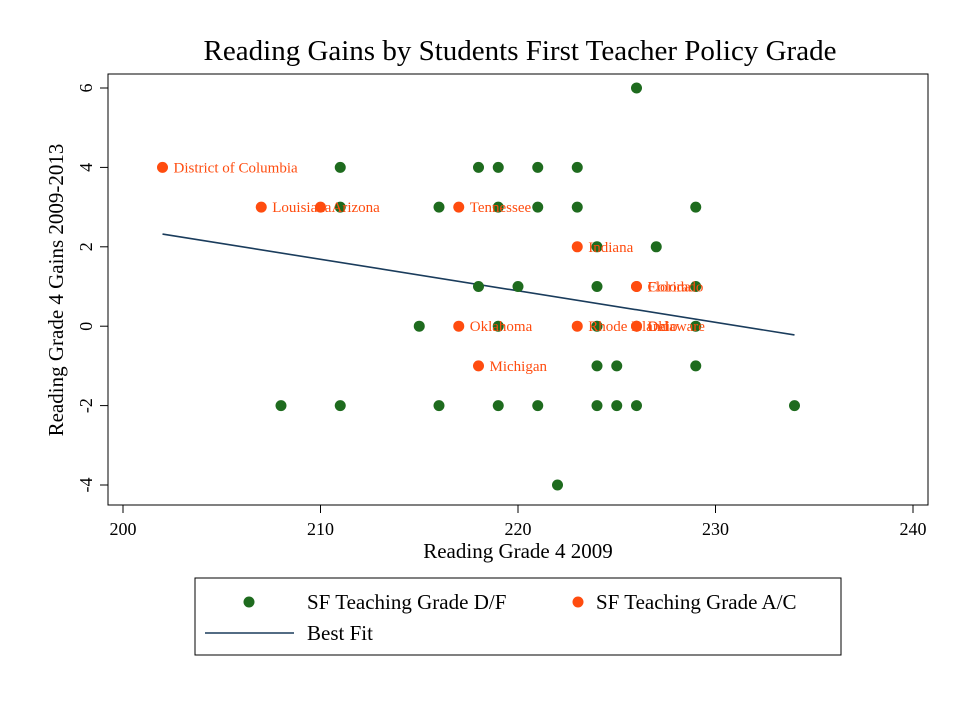 The image size is (960, 720). Describe the element at coordinates (913, 529) in the screenshot. I see `x-tick-label: 240` at that location.